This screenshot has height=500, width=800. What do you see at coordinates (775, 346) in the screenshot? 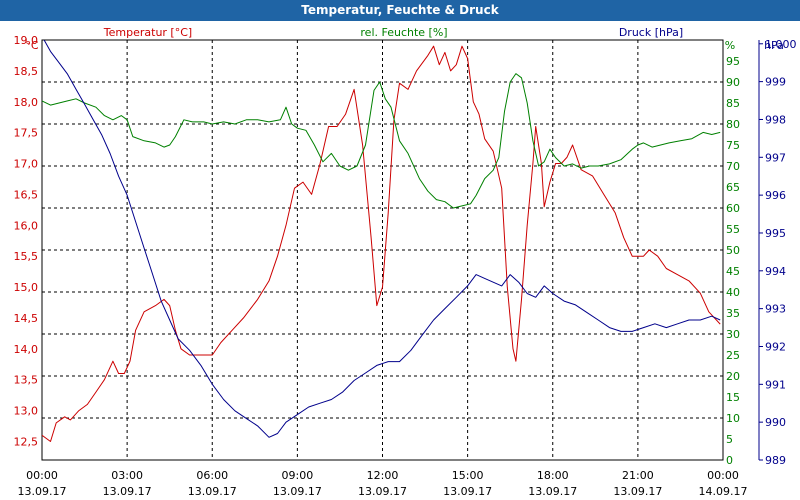
I see `pressure-tick-label: 992` at bounding box center [775, 346].